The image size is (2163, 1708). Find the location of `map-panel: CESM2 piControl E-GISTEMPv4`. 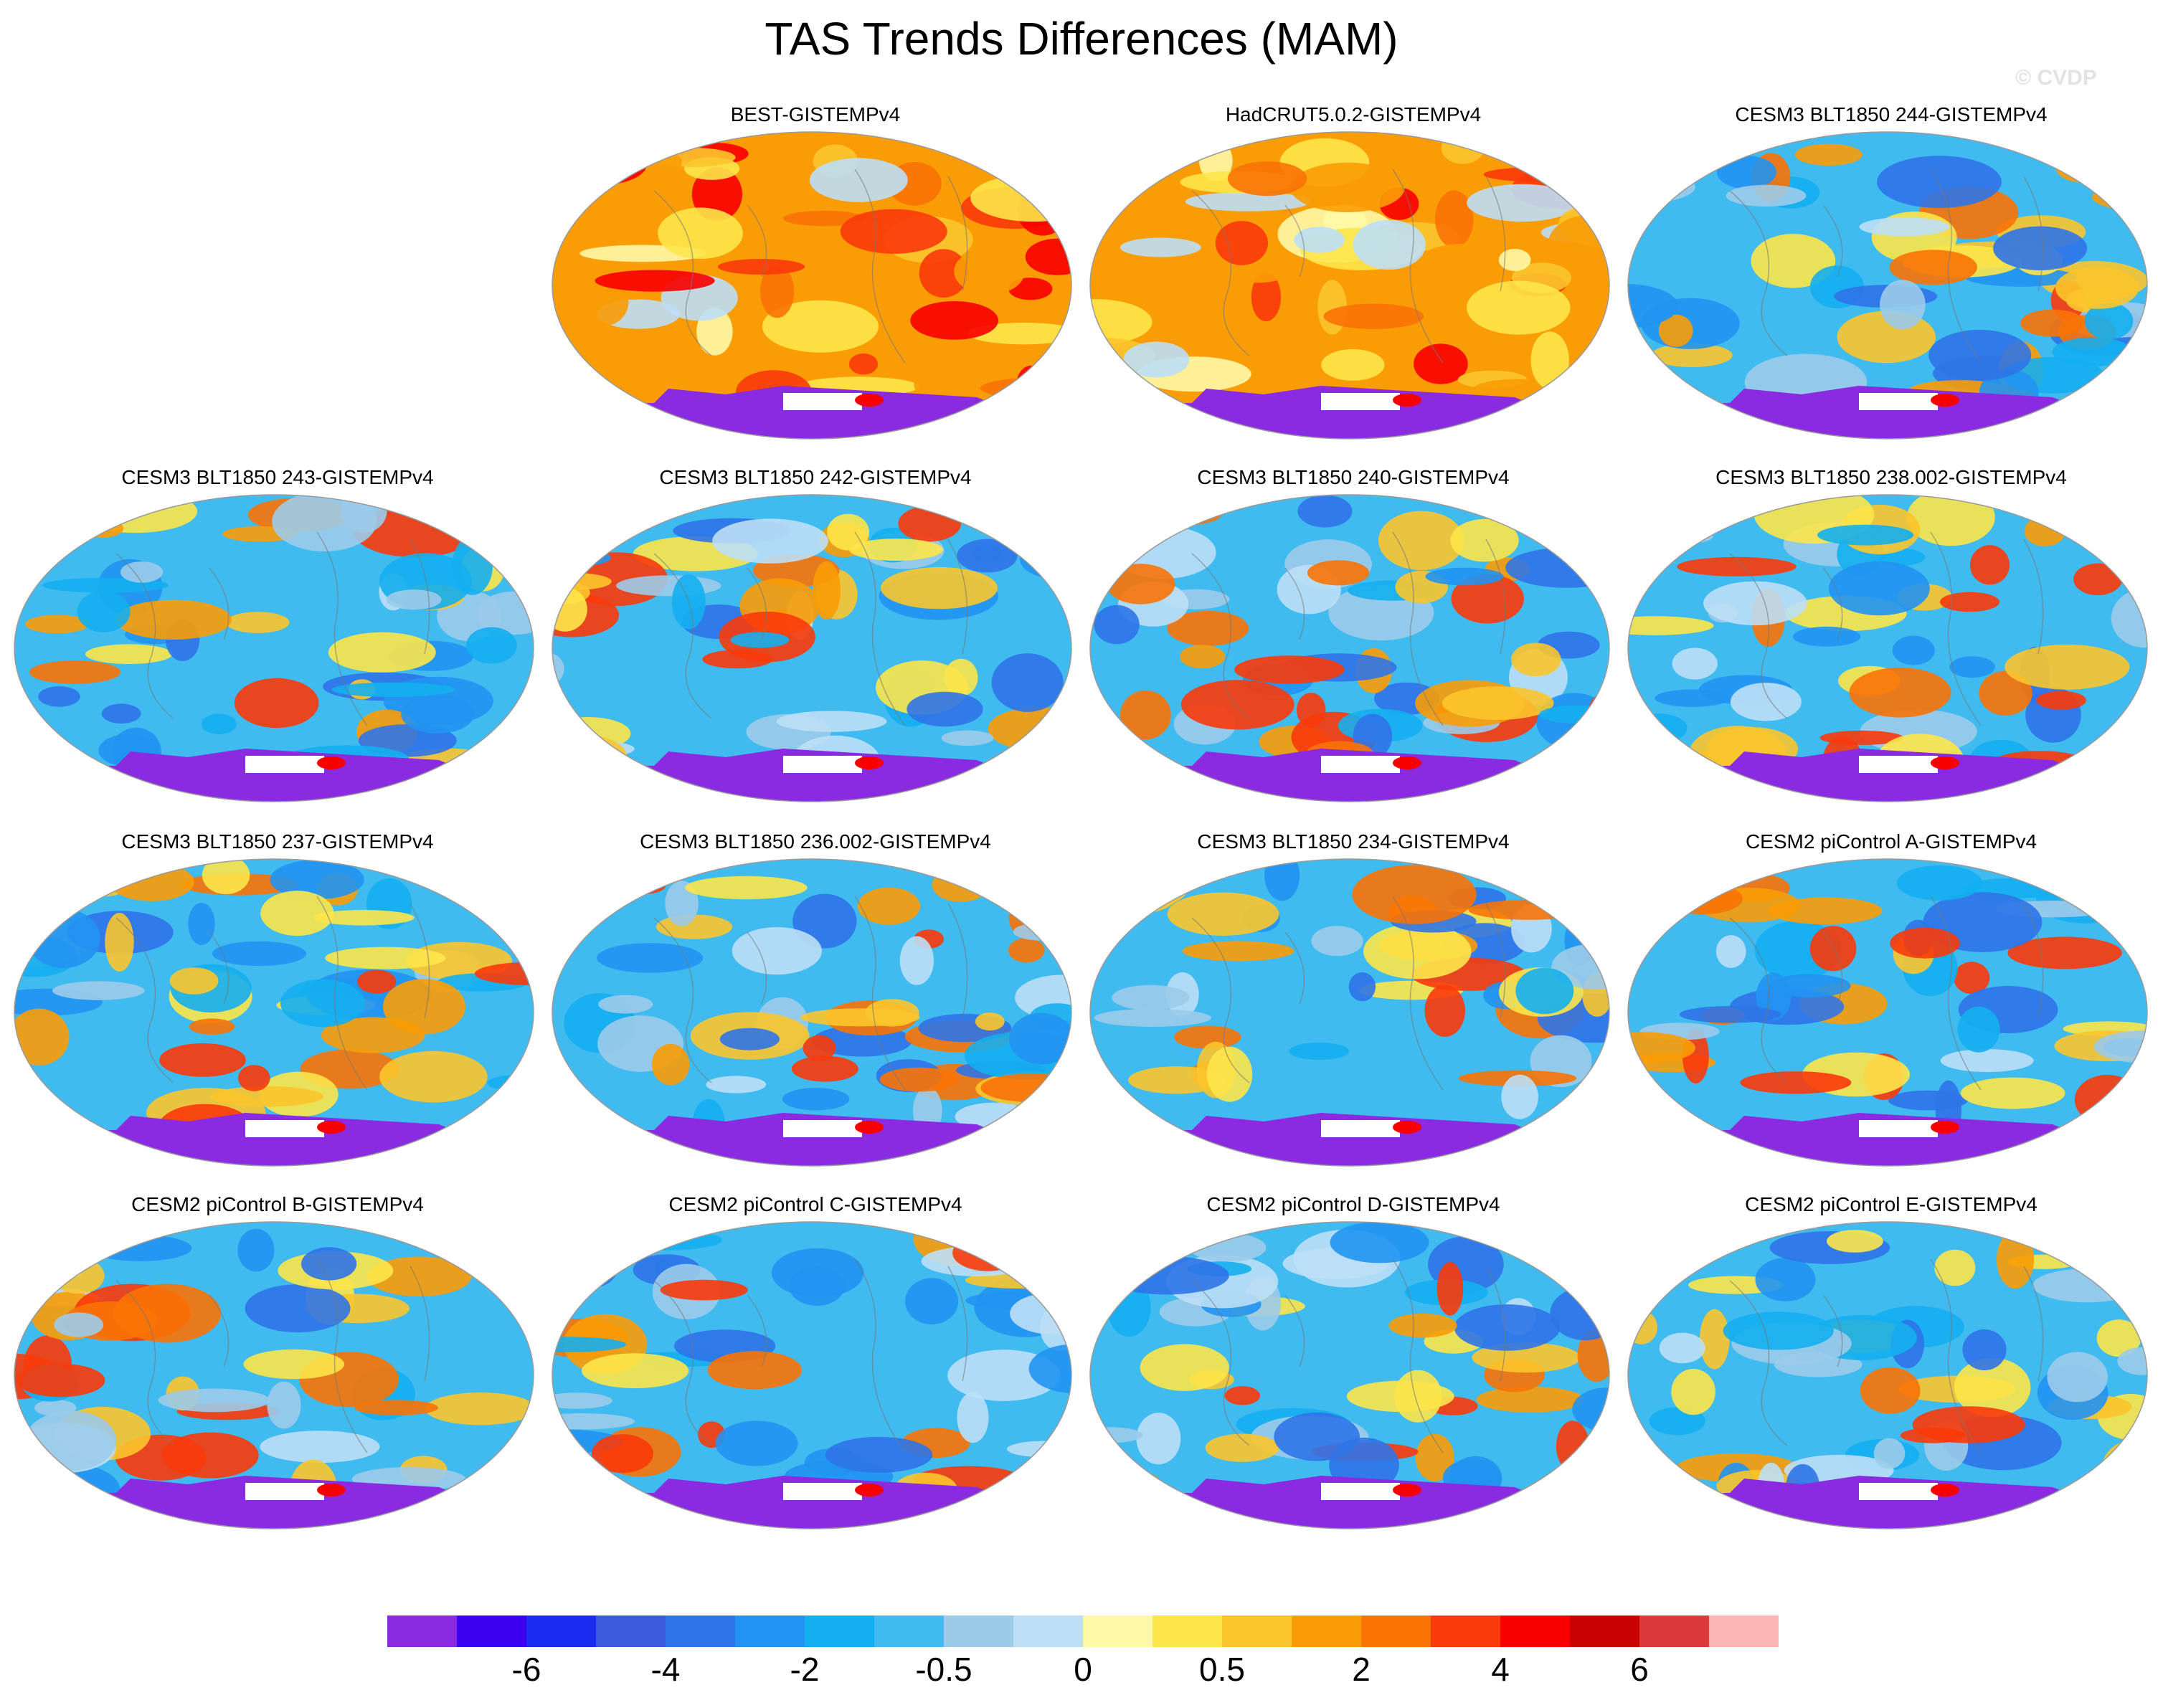

map-panel: CESM2 piControl E-GISTEMPv4 is located at coordinates (1891, 1367).